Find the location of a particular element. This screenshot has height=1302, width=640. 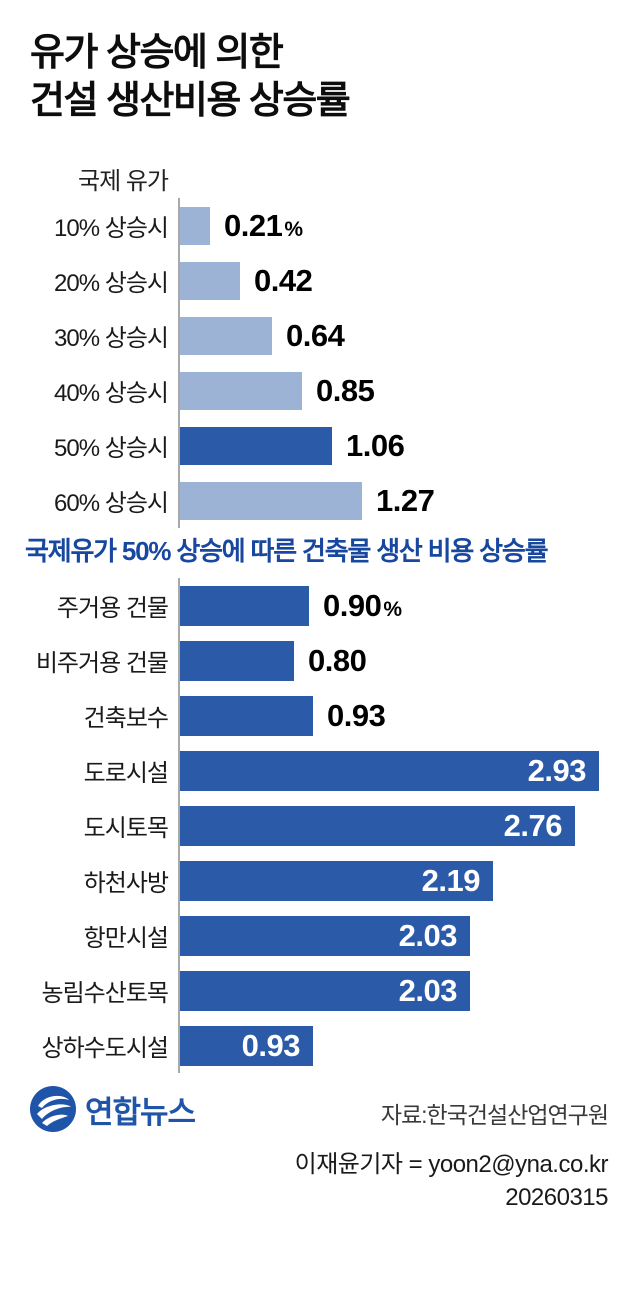

category-label: 비주거용 건물 is located at coordinates (102, 663).